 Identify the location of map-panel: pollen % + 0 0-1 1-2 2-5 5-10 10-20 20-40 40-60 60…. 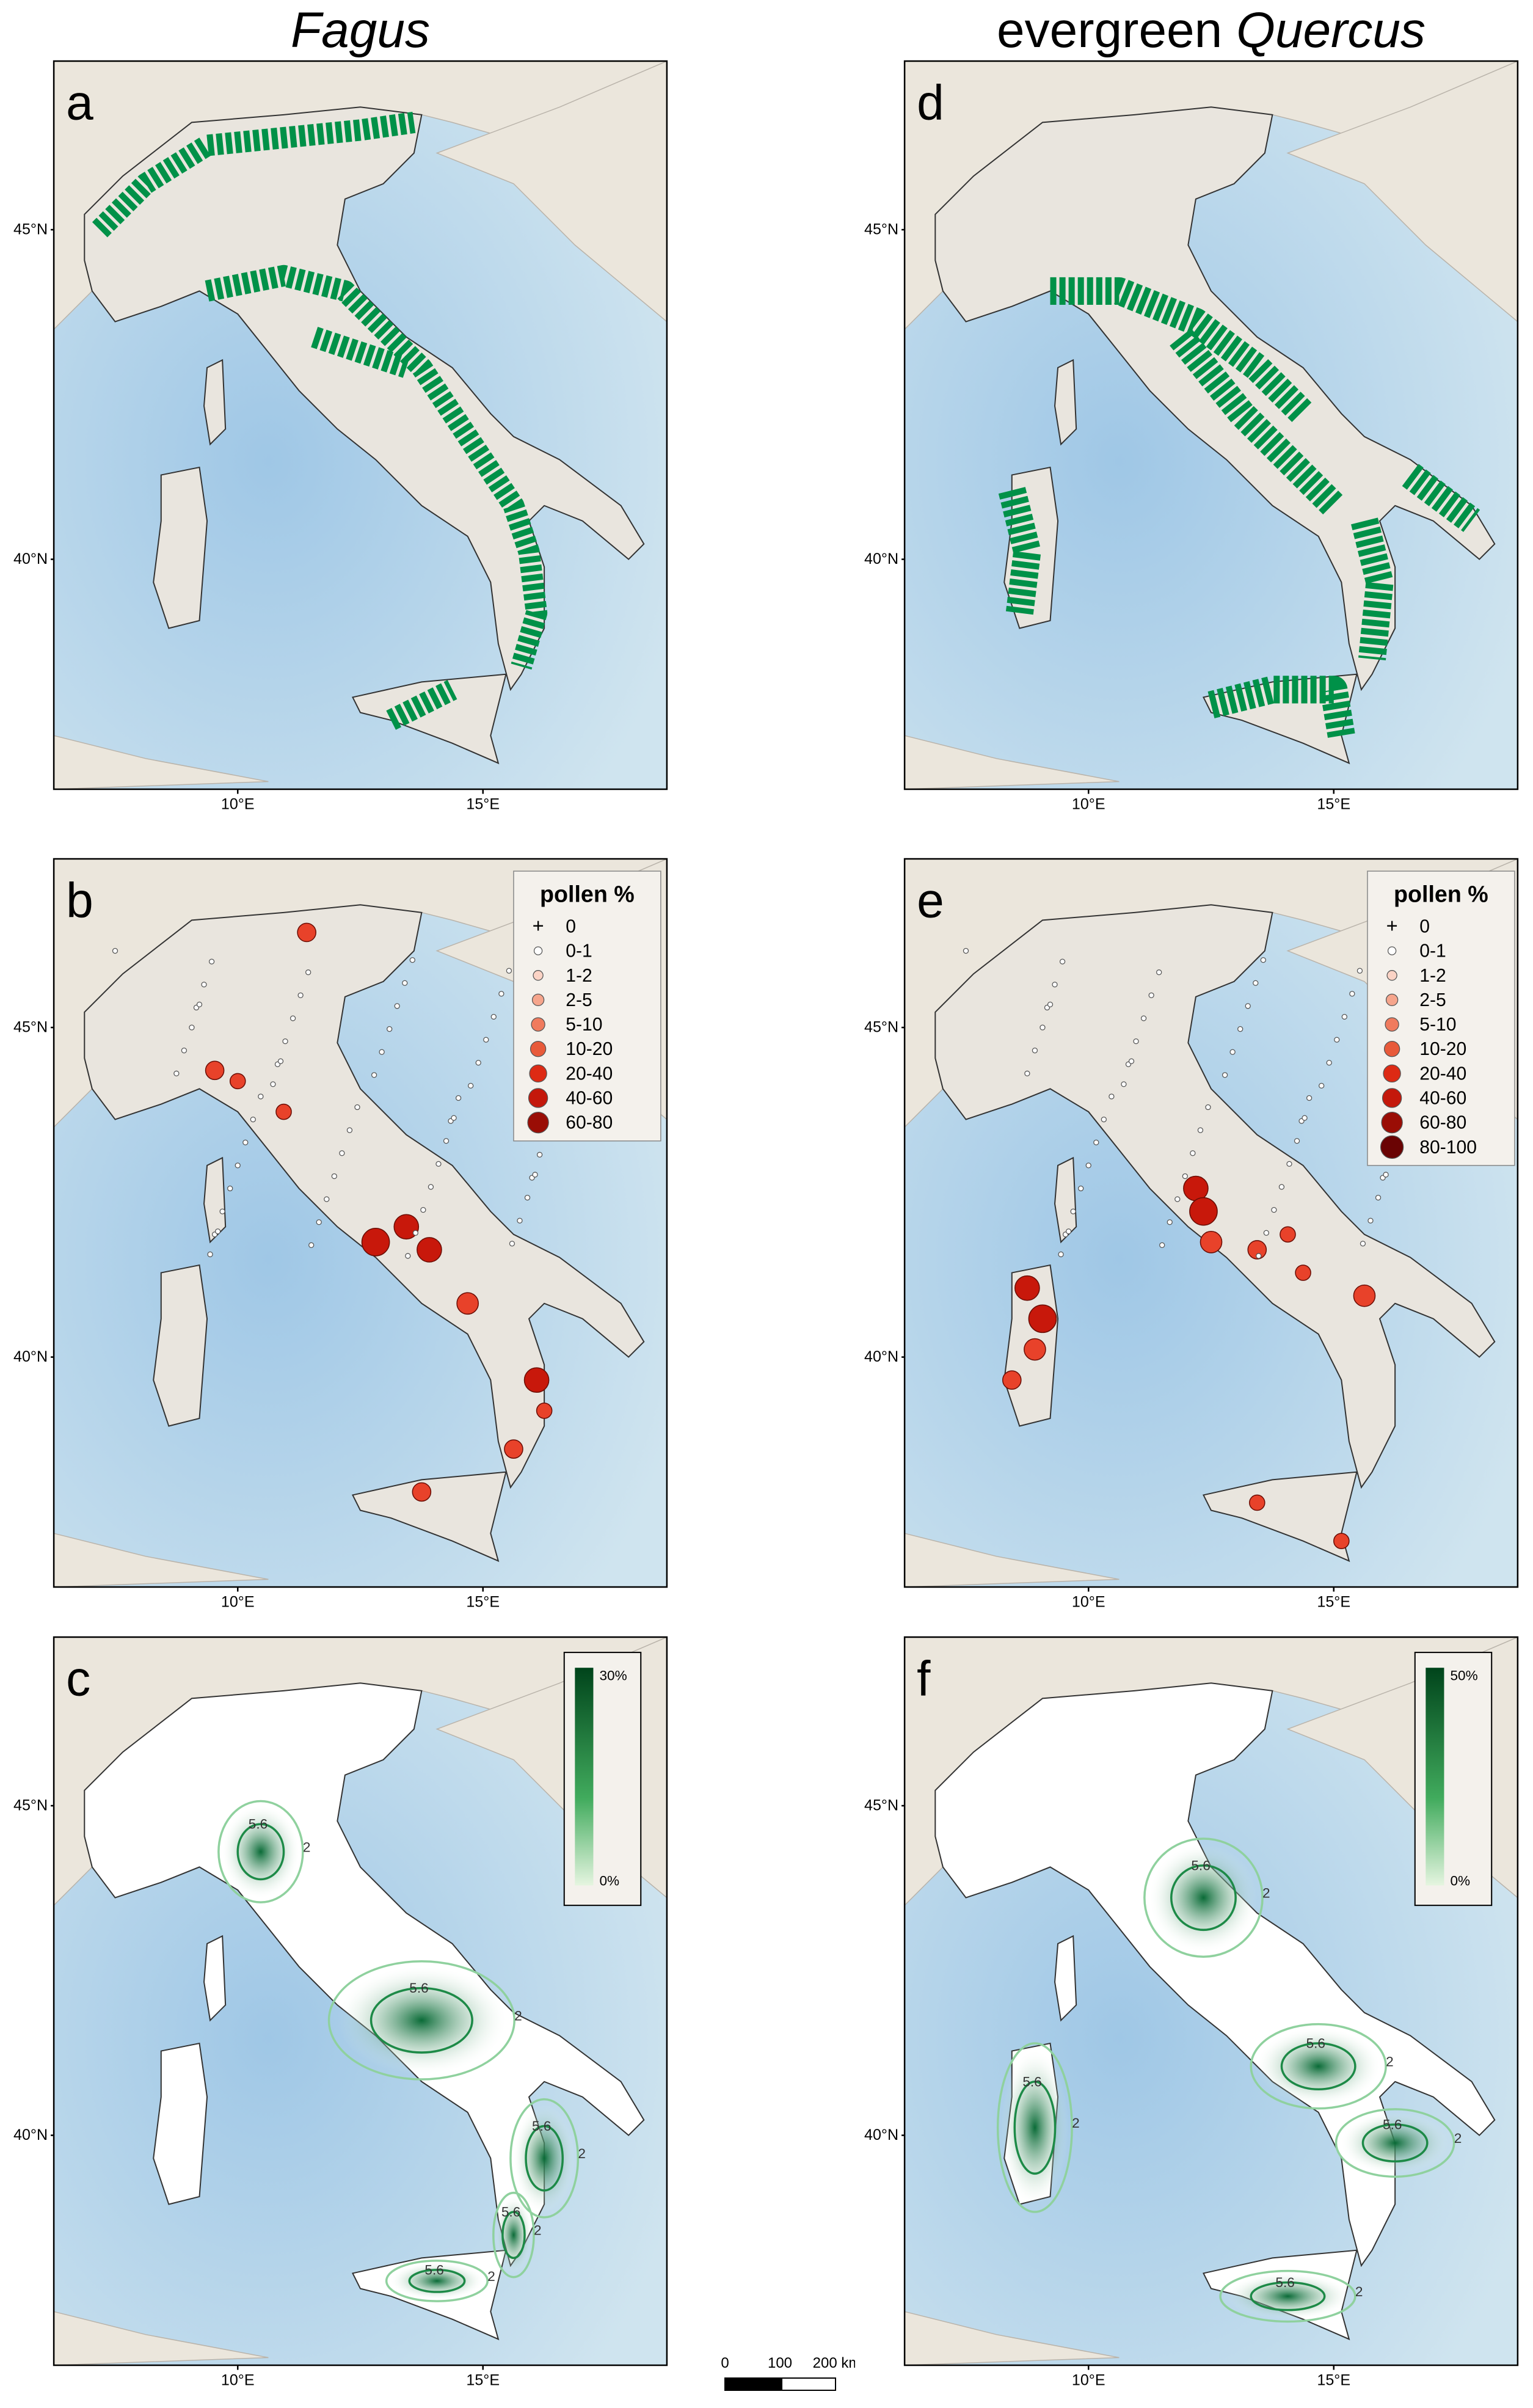
(340, 1234).